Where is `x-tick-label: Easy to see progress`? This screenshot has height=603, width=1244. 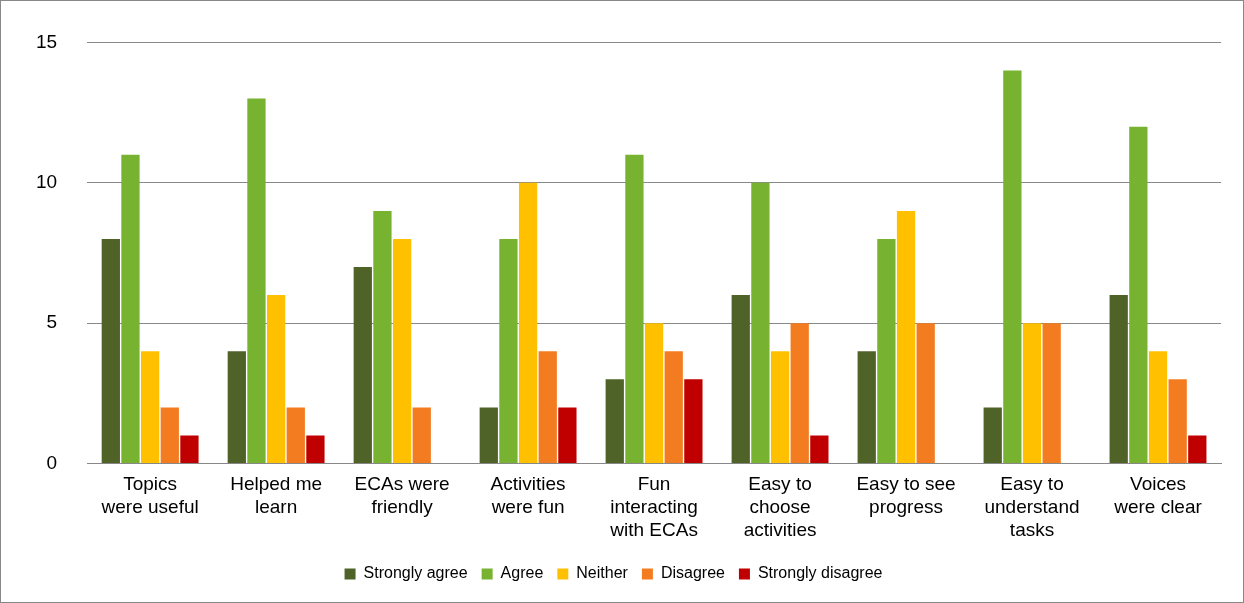
x-tick-label: Easy to see progress is located at coordinates (906, 495).